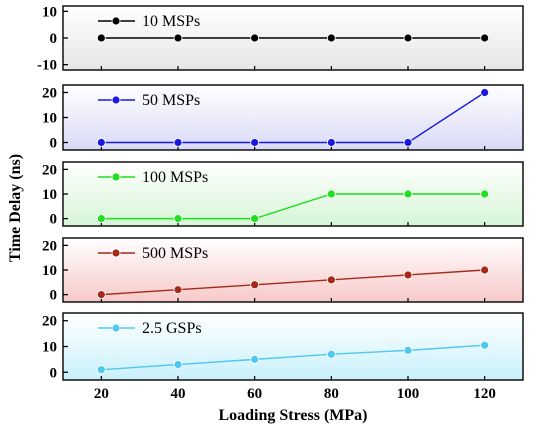 The image size is (550, 431). What do you see at coordinates (47, 66) in the screenshot?
I see `panel-1-ytick-label: -10` at bounding box center [47, 66].